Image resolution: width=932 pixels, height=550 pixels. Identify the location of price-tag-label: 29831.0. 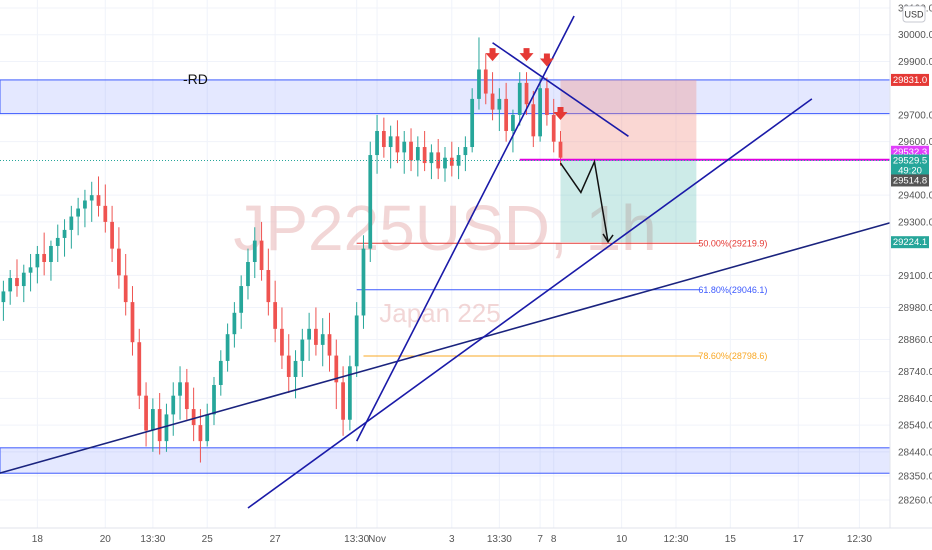
(910, 80).